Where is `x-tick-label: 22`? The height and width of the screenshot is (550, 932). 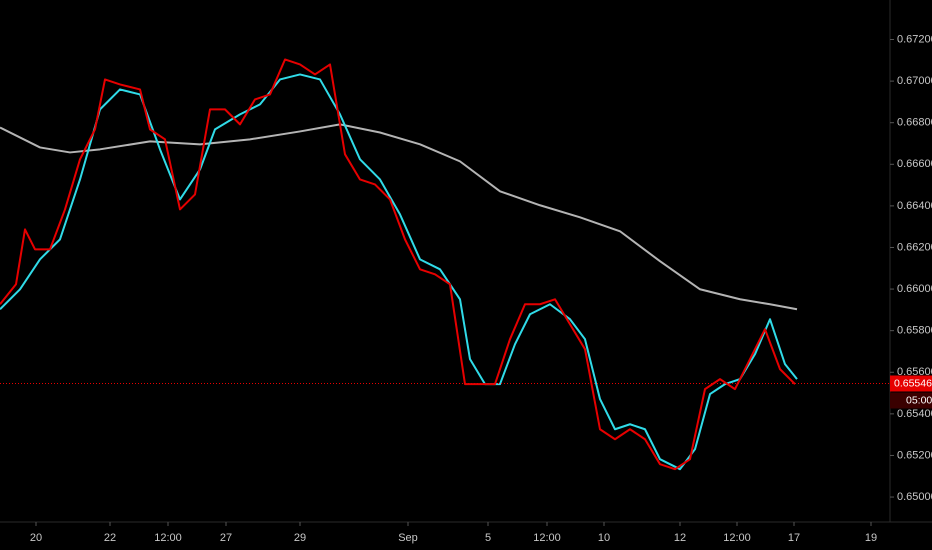
x-tick-label: 22 is located at coordinates (110, 538).